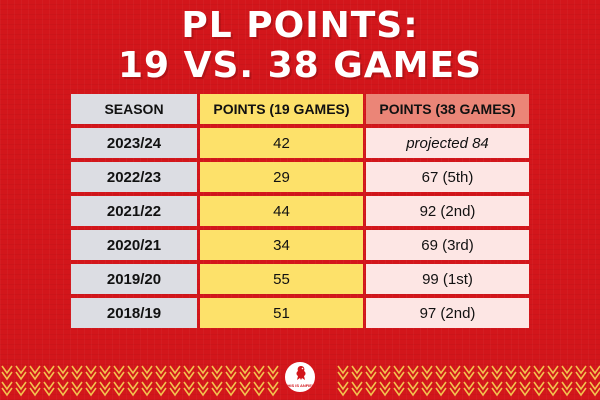  What do you see at coordinates (300, 25) in the screenshot?
I see `title-line-1: PL POINTS:` at bounding box center [300, 25].